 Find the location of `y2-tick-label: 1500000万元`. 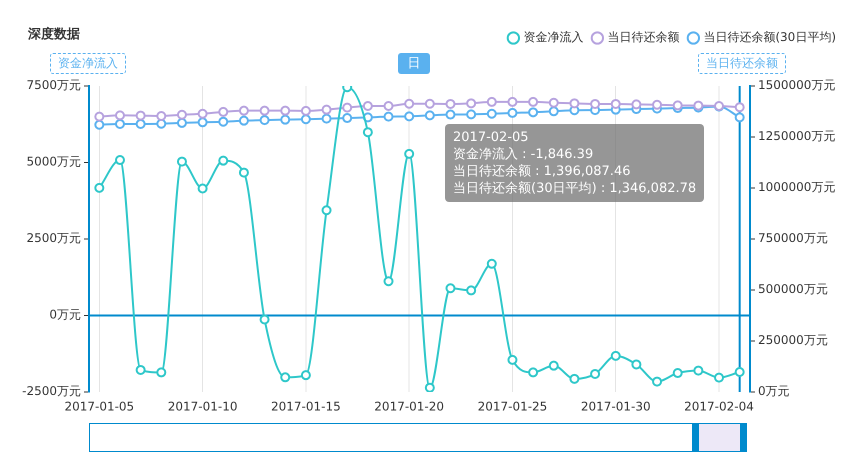

y2-tick-label: 1500000万元 is located at coordinates (797, 85).